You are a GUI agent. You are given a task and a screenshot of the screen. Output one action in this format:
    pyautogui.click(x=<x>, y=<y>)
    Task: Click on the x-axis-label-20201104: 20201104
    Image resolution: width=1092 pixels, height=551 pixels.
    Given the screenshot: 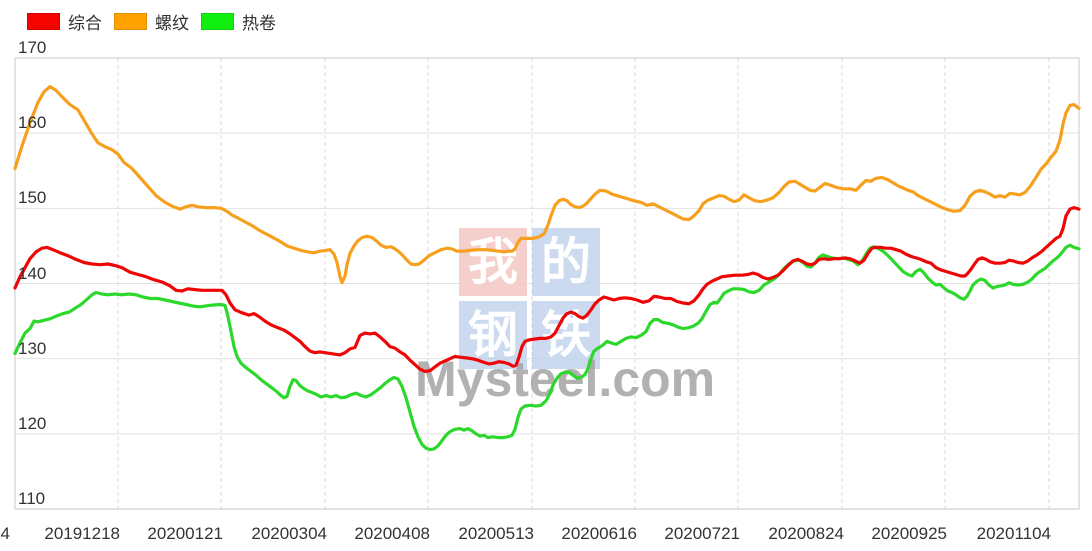 What is the action you would take?
    pyautogui.click(x=1013, y=533)
    